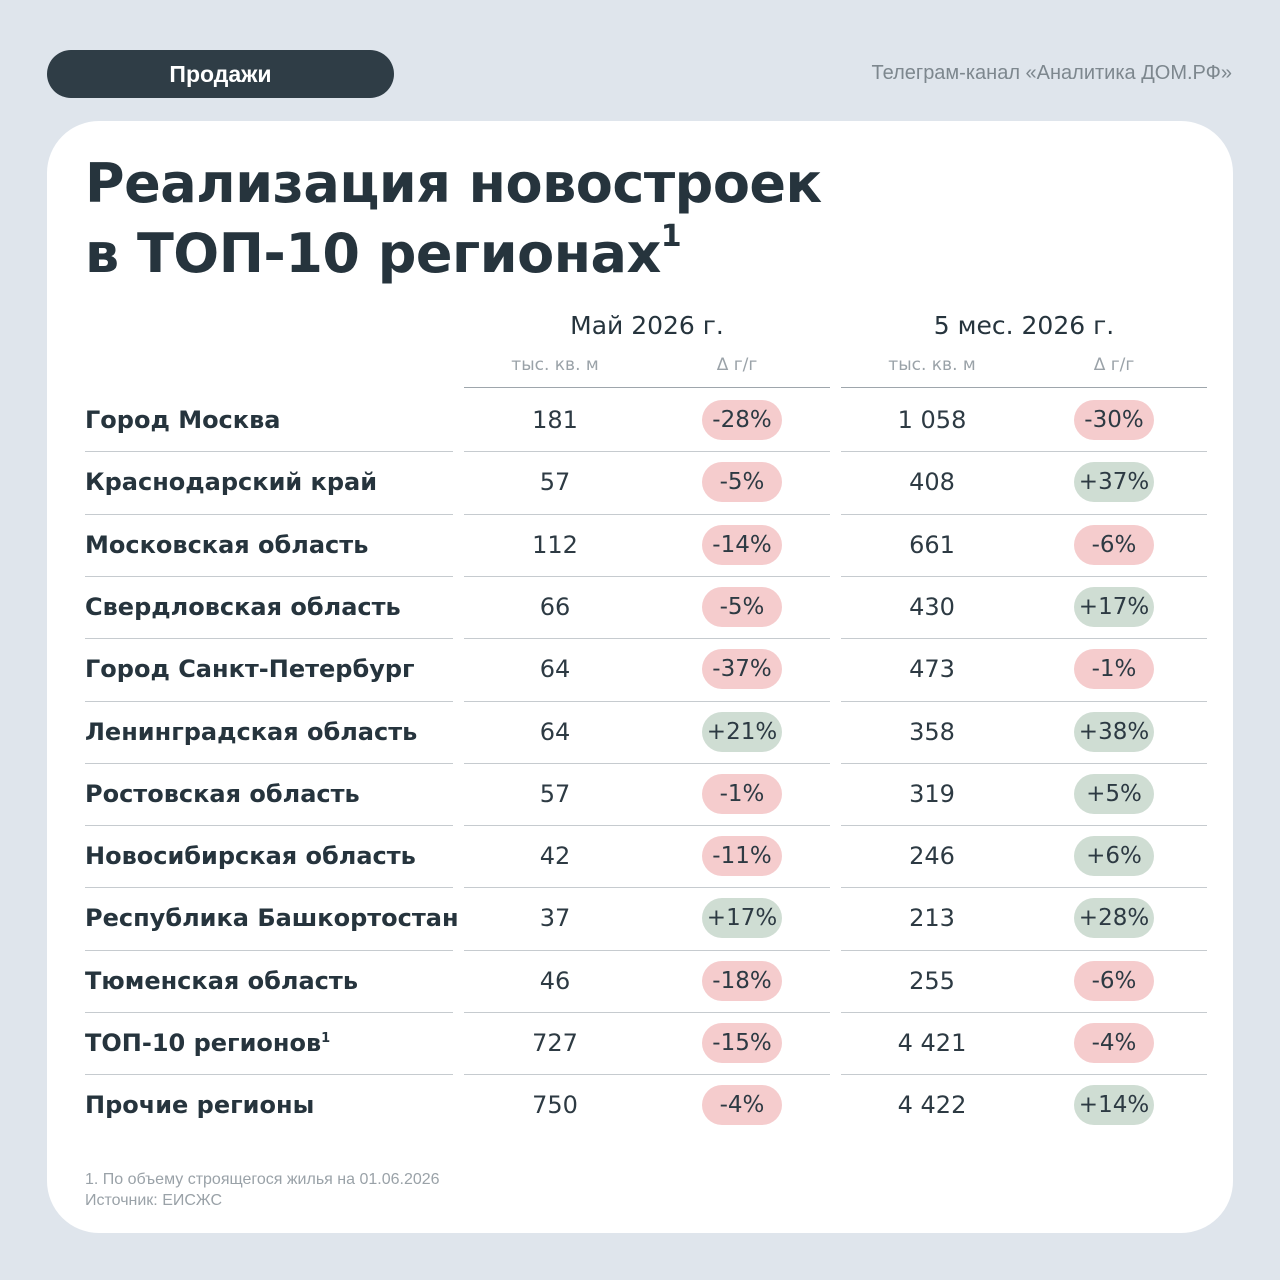 This screenshot has height=1280, width=1280. Describe the element at coordinates (932, 606) in the screenshot. I see `ytd-value: 430` at that location.